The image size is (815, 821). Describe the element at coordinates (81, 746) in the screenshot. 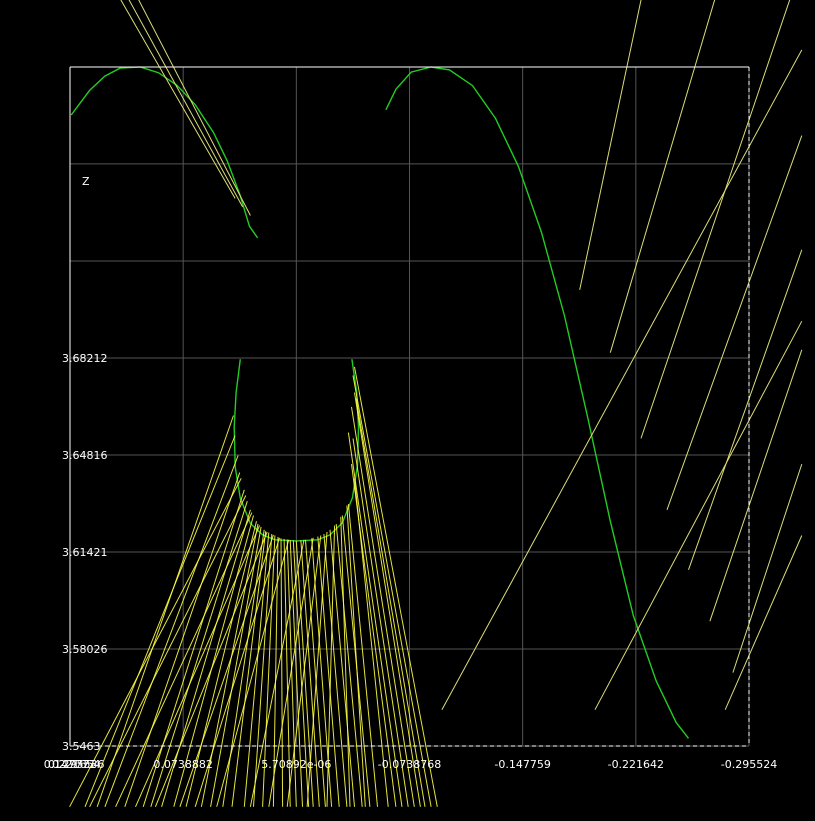

I see `y-tick-label: 3.5463` at that location.